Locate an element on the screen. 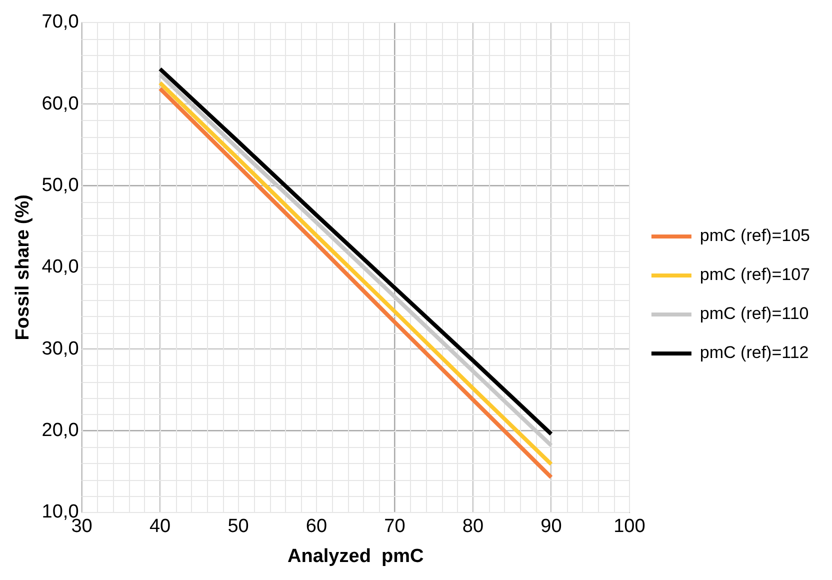  x-tick-label: 90 is located at coordinates (551, 527).